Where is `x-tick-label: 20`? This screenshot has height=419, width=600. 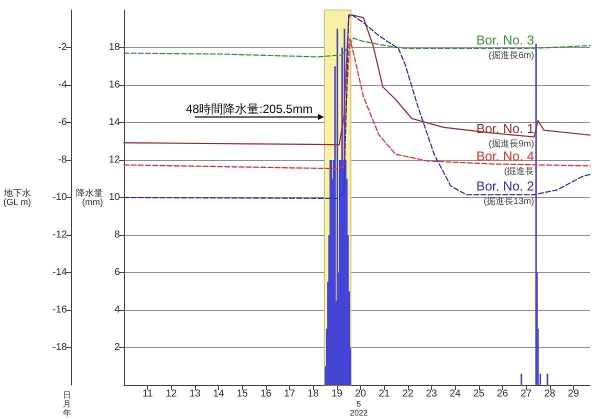 x-tick-label: 20 is located at coordinates (360, 394).